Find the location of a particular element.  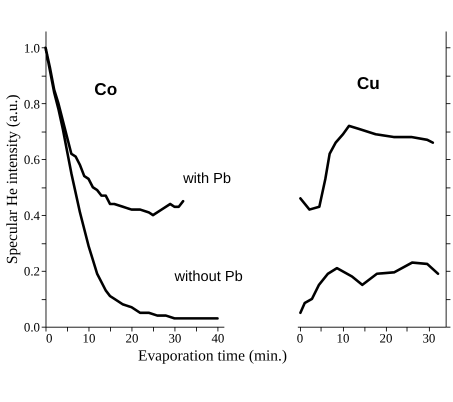

y-tick-label: 0.2 is located at coordinates (32, 271).